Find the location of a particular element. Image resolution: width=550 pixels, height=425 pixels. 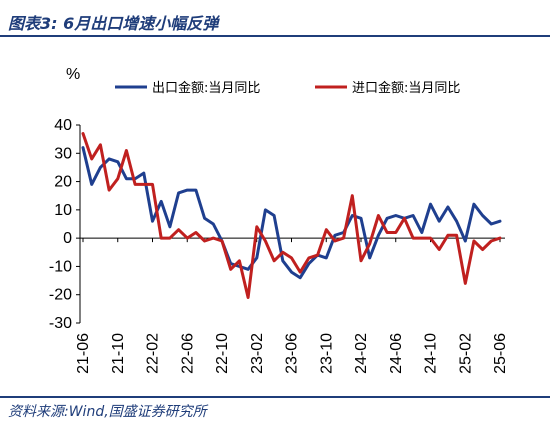

y-tick-label: 20 is located at coordinates (63, 182).